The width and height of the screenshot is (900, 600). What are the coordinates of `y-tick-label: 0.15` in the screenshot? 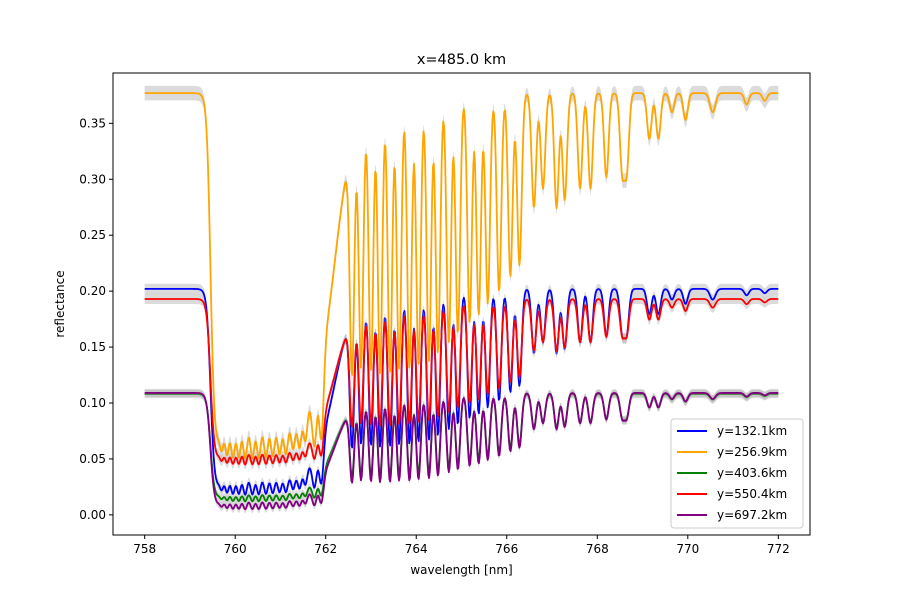 It's located at (92, 347).